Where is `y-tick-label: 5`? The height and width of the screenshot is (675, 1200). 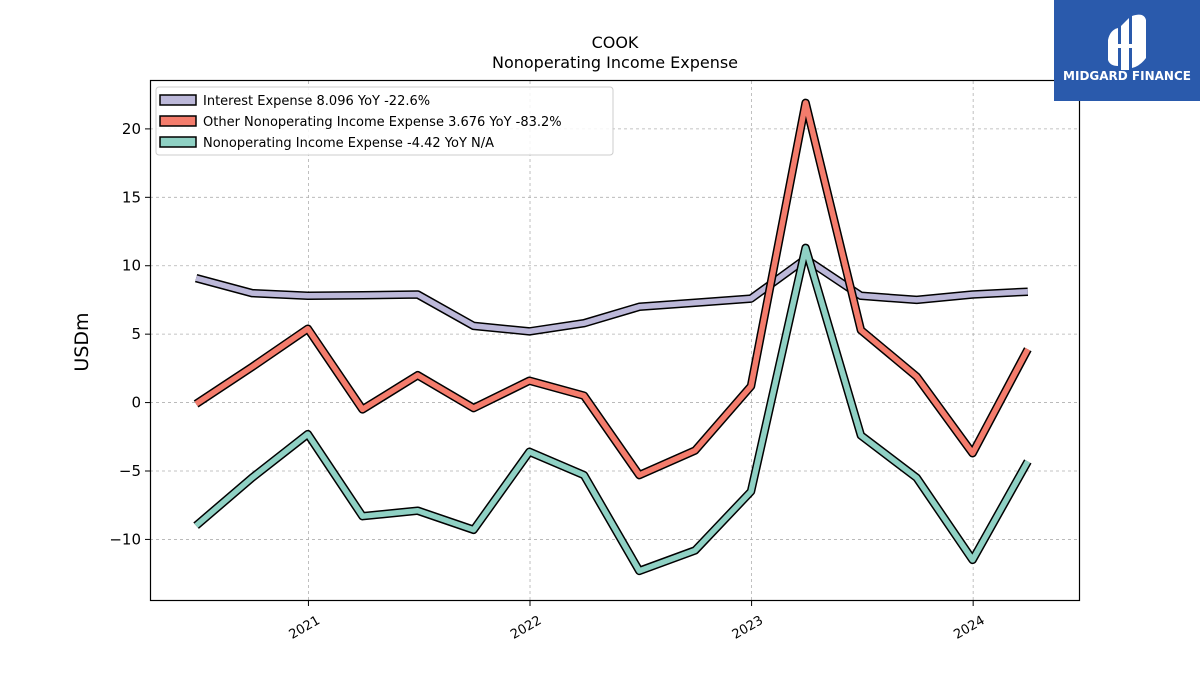 y-tick-label: 5 is located at coordinates (136, 334).